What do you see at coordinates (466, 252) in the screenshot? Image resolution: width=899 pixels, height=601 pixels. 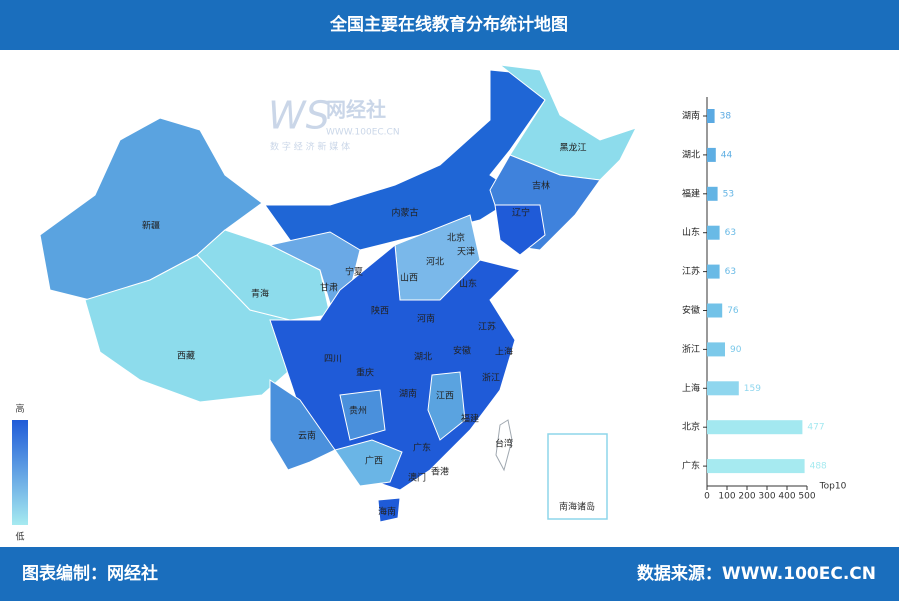 I see `province-label: 天津` at bounding box center [466, 252].